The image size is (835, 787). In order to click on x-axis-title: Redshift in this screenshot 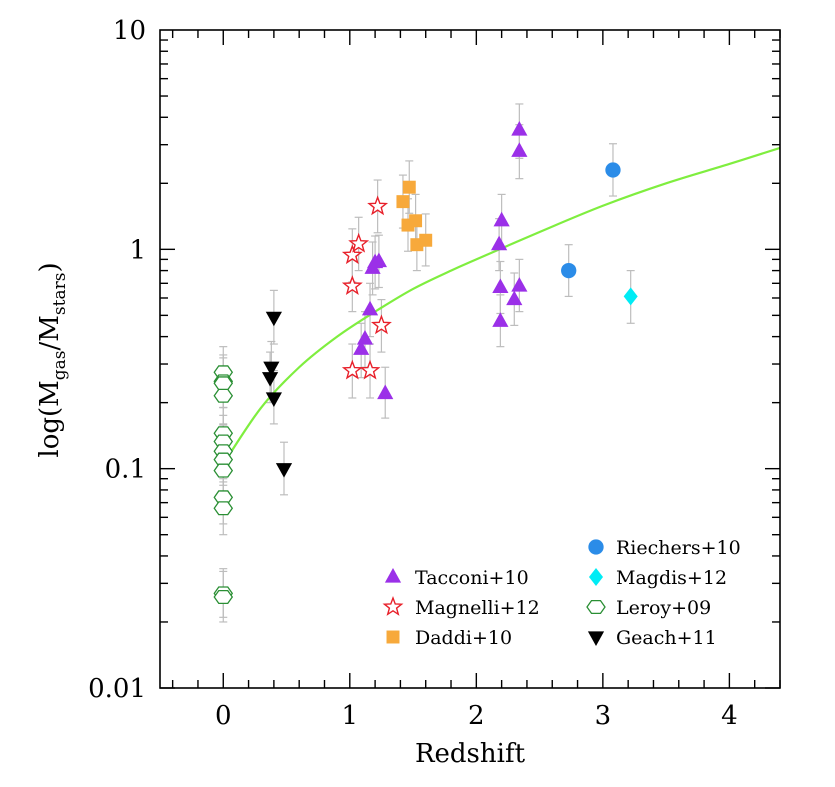, I will do `click(470, 754)`.